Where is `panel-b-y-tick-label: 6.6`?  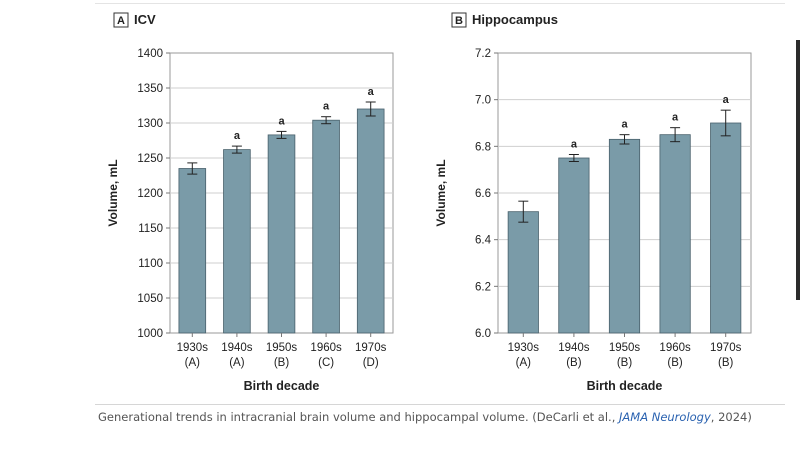 panel-b-y-tick-label: 6.6 is located at coordinates (483, 194).